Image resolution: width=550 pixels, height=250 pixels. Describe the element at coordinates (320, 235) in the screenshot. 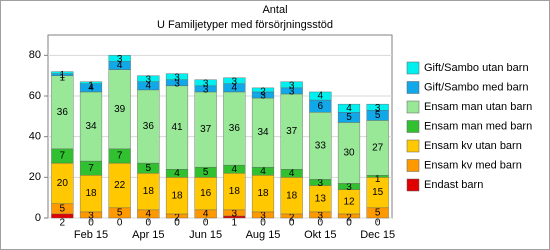

I see `x-tick-label: Okt 15` at that location.